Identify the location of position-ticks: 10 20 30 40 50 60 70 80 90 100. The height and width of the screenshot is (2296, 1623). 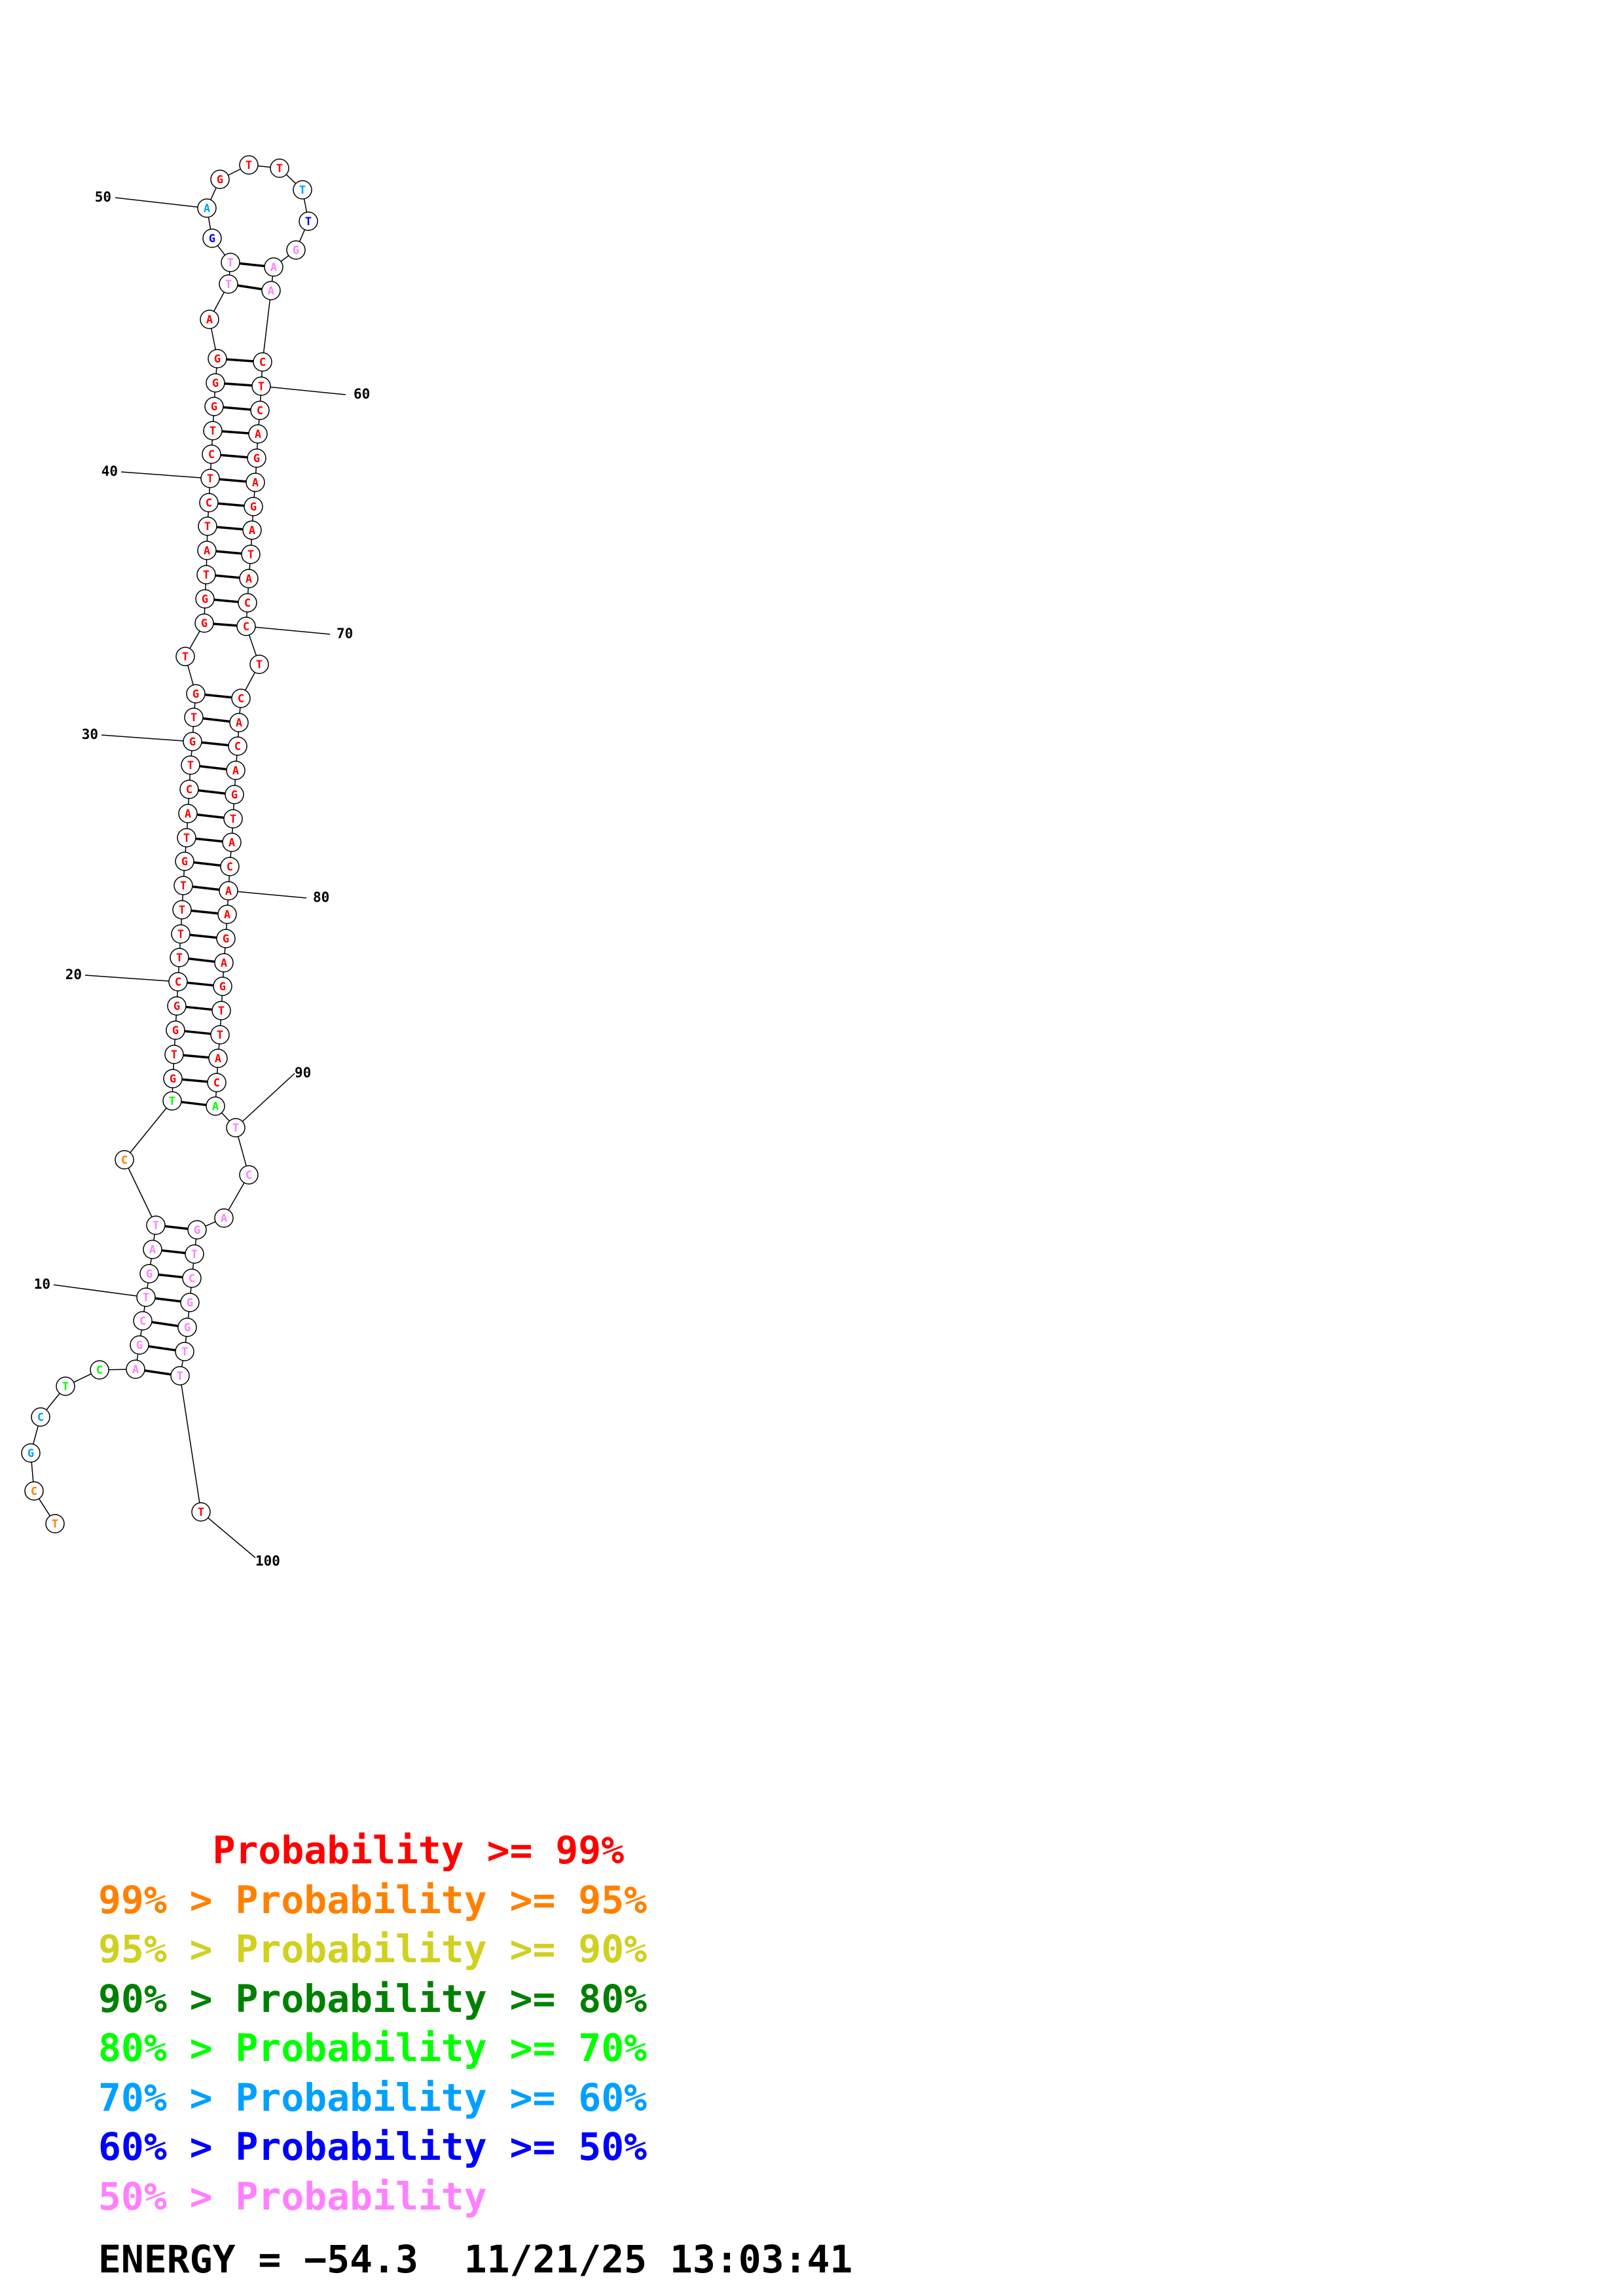
(202, 879).